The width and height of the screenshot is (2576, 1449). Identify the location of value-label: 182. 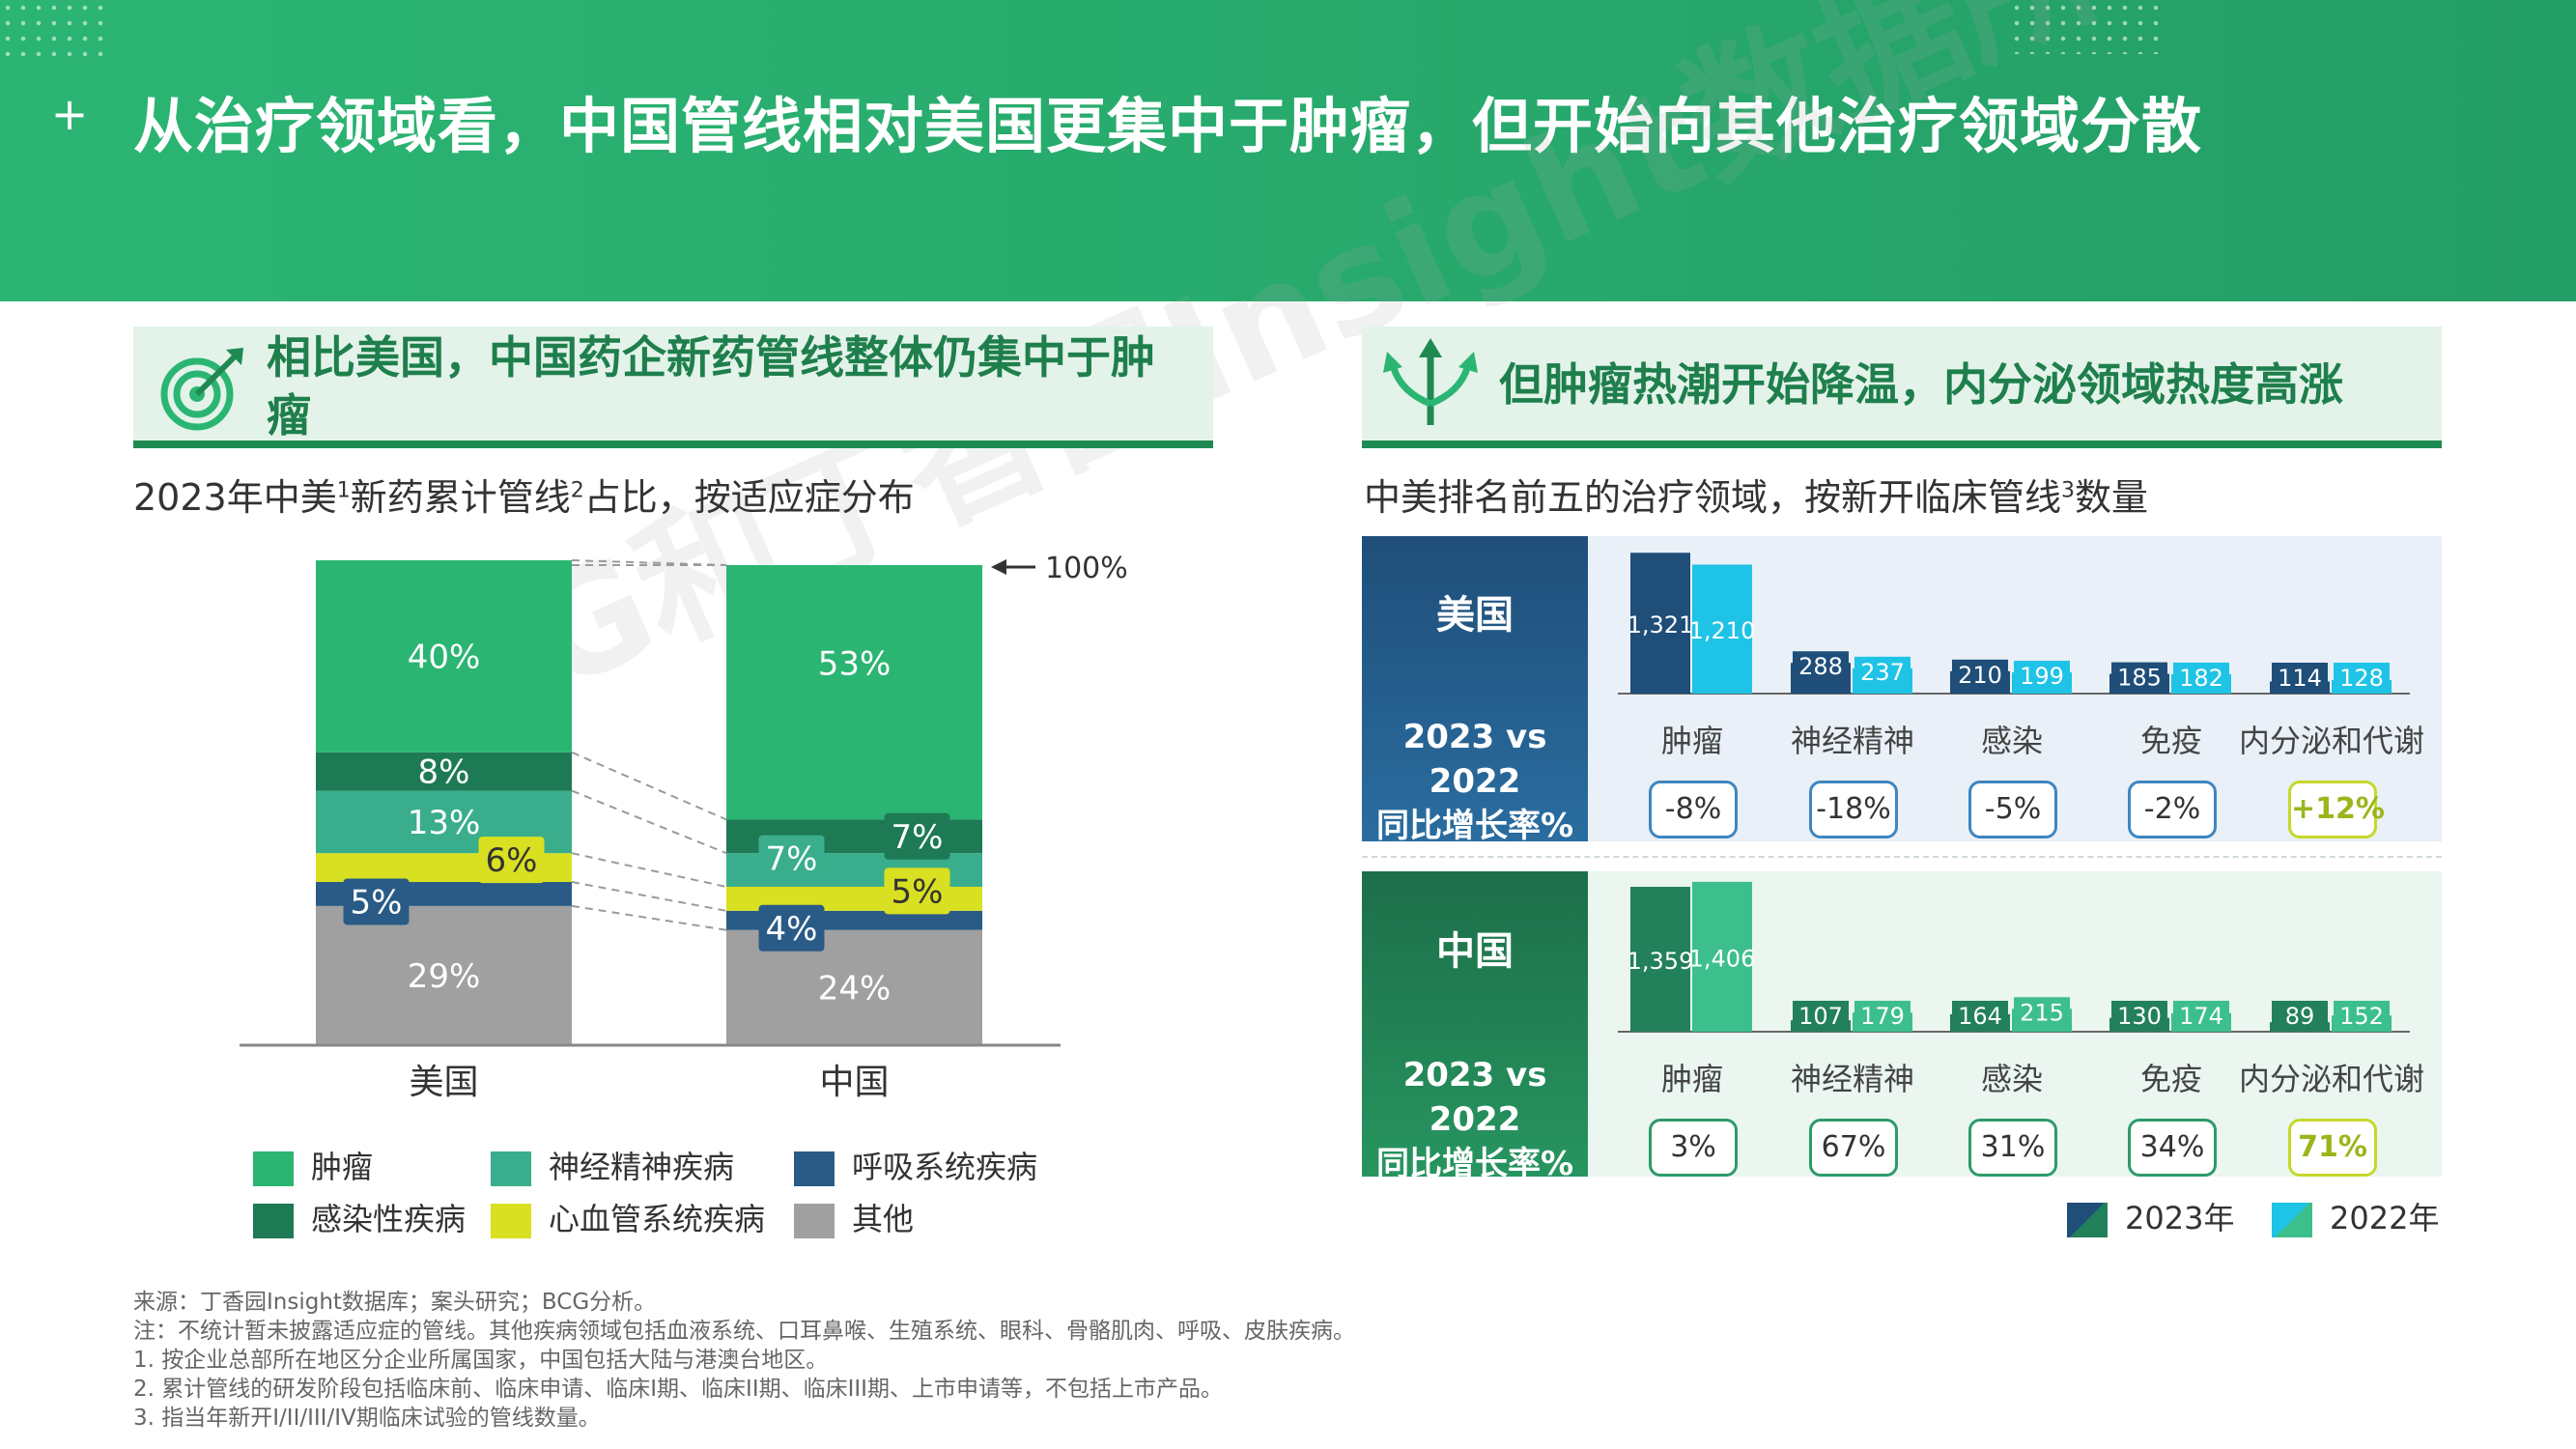
(2201, 678).